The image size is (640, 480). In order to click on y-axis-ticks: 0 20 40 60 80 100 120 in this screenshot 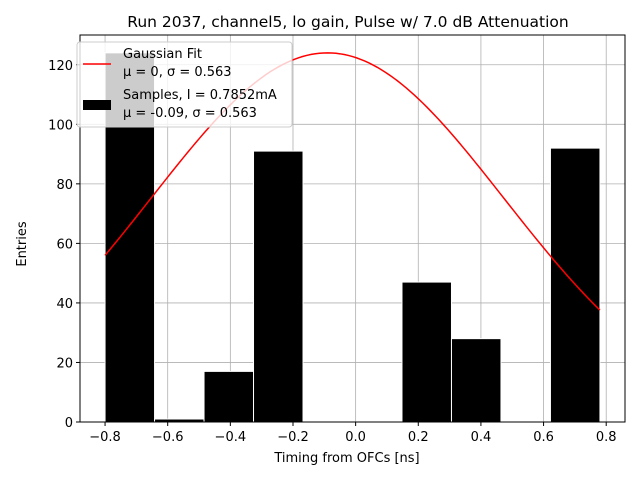, I will do `click(64, 245)`.